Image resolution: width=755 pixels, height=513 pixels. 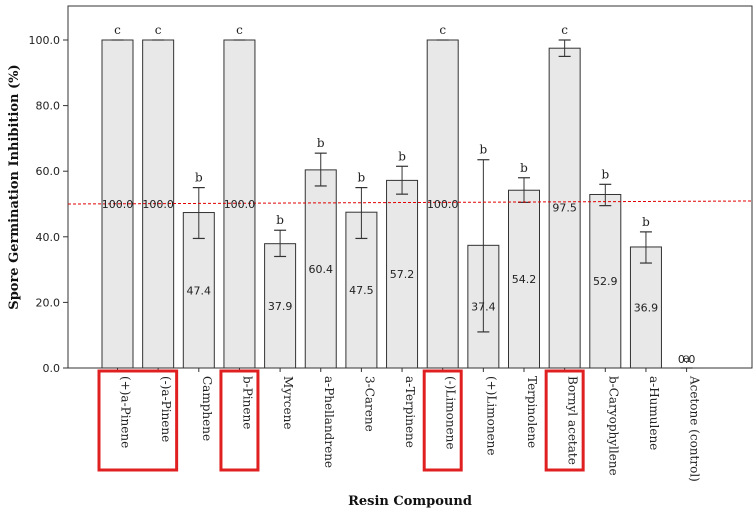 What do you see at coordinates (483, 307) in the screenshot?
I see `bar-value-label: 37.4` at bounding box center [483, 307].